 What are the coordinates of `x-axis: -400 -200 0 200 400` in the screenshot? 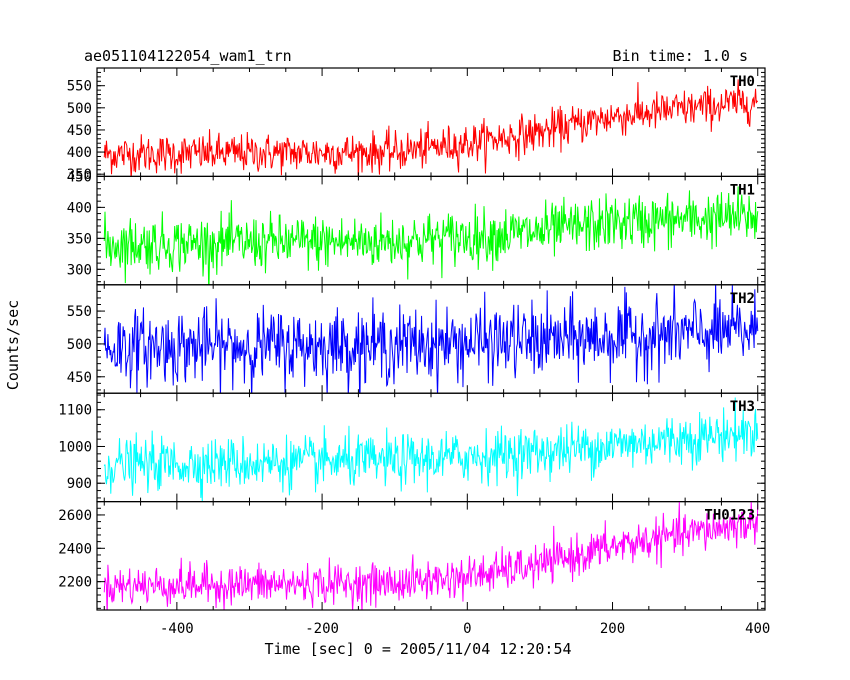 It's located at (465, 629).